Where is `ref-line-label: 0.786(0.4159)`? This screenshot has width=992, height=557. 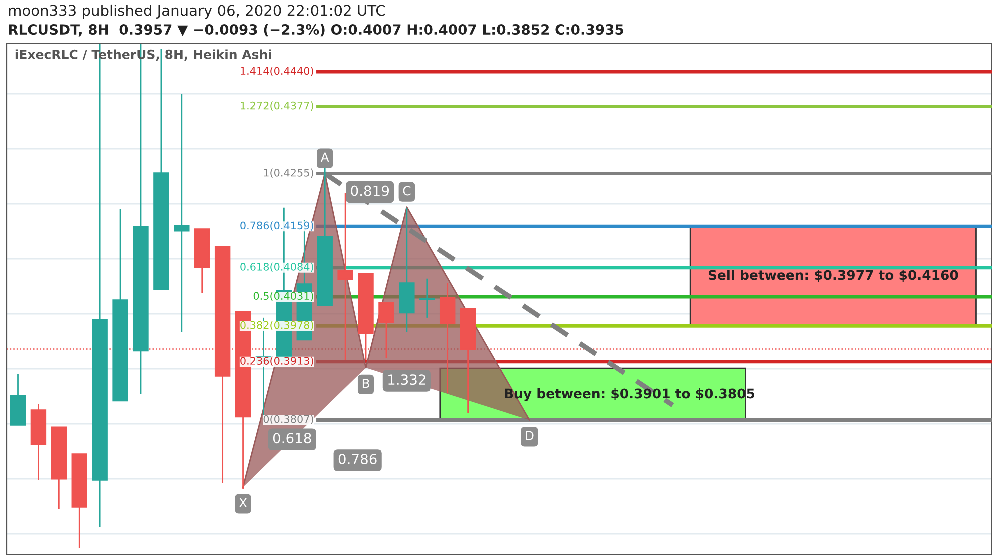
ref-line-label: 0.786(0.4159) is located at coordinates (277, 226).